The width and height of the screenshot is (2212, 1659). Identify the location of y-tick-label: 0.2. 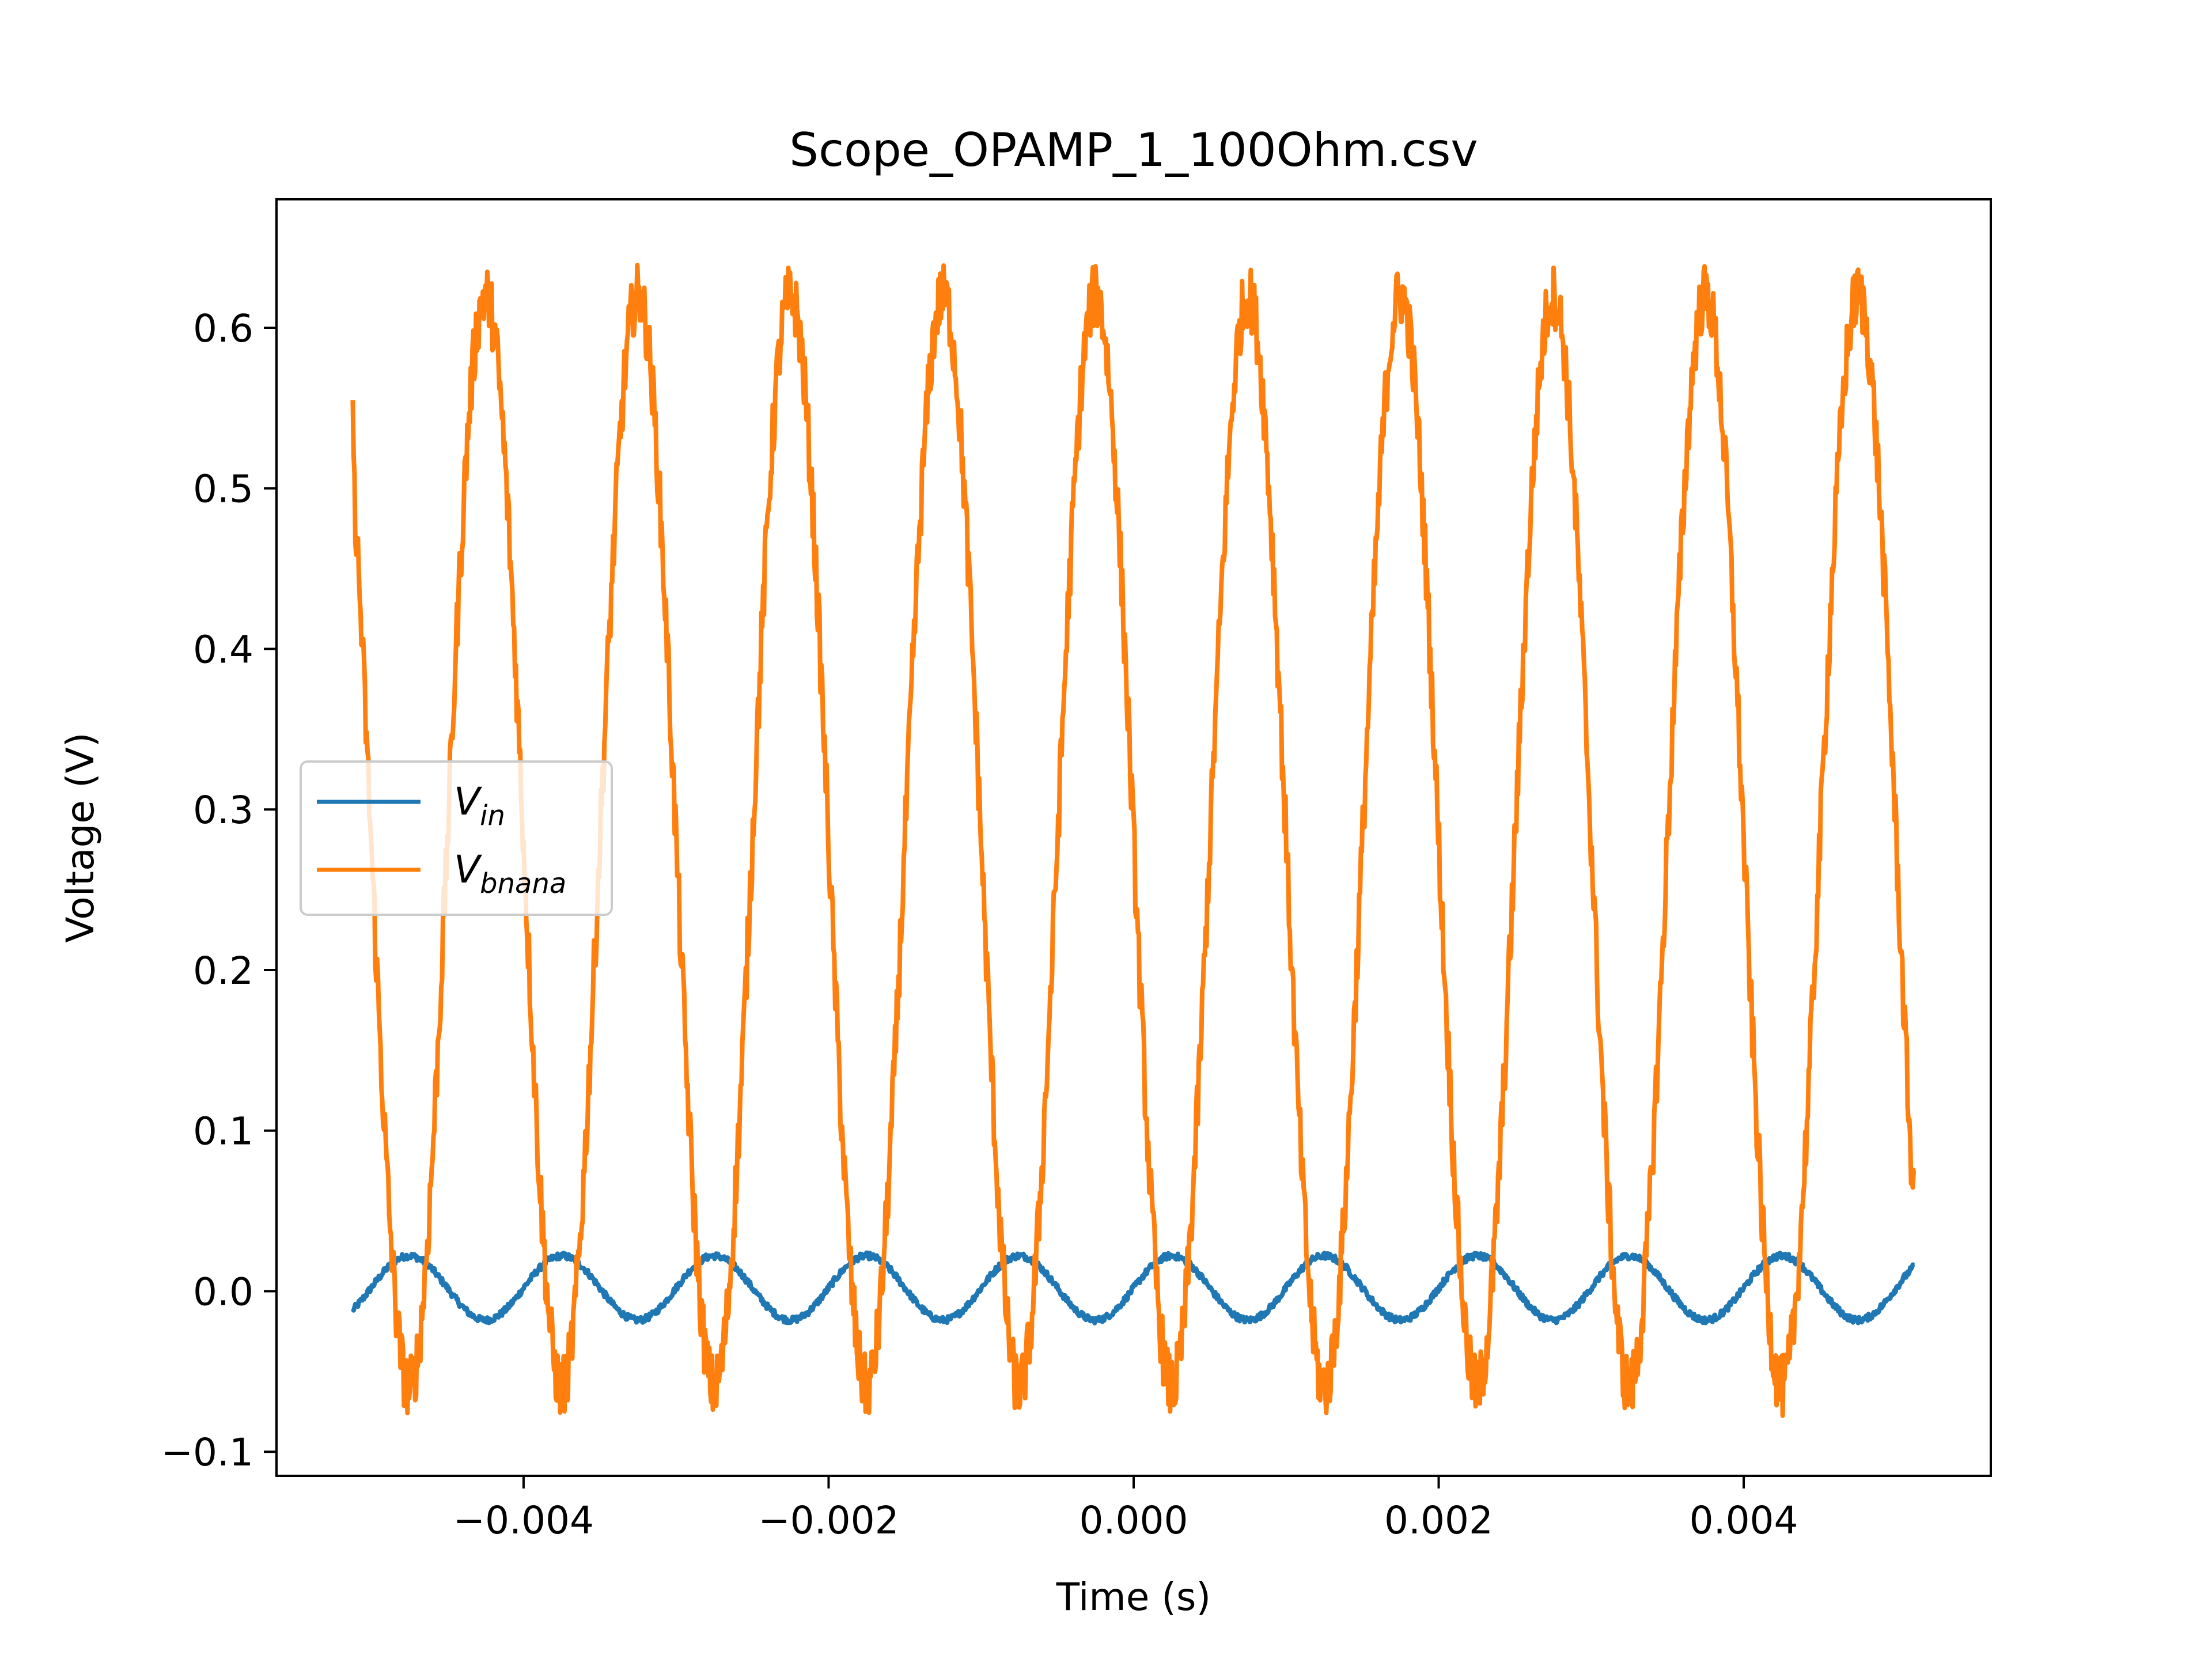
(223, 971).